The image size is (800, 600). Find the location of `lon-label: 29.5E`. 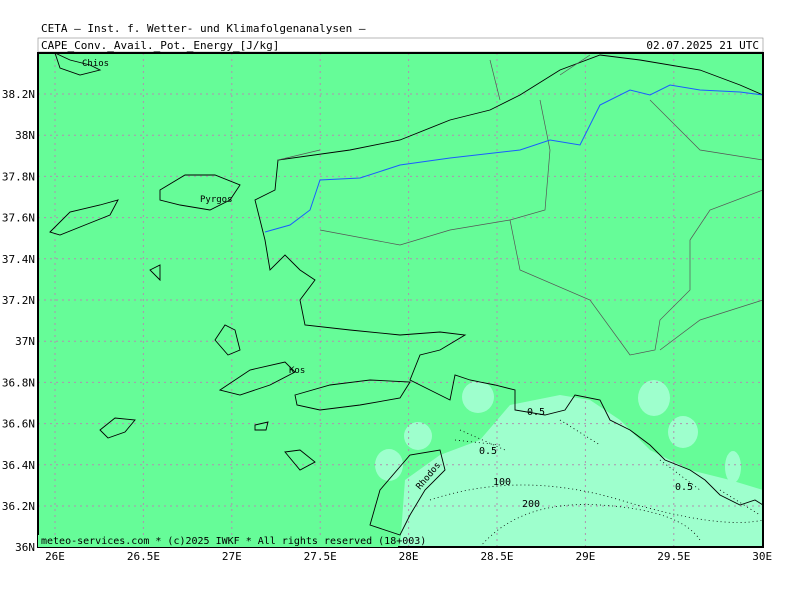

lon-label: 29.5E is located at coordinates (673, 556).